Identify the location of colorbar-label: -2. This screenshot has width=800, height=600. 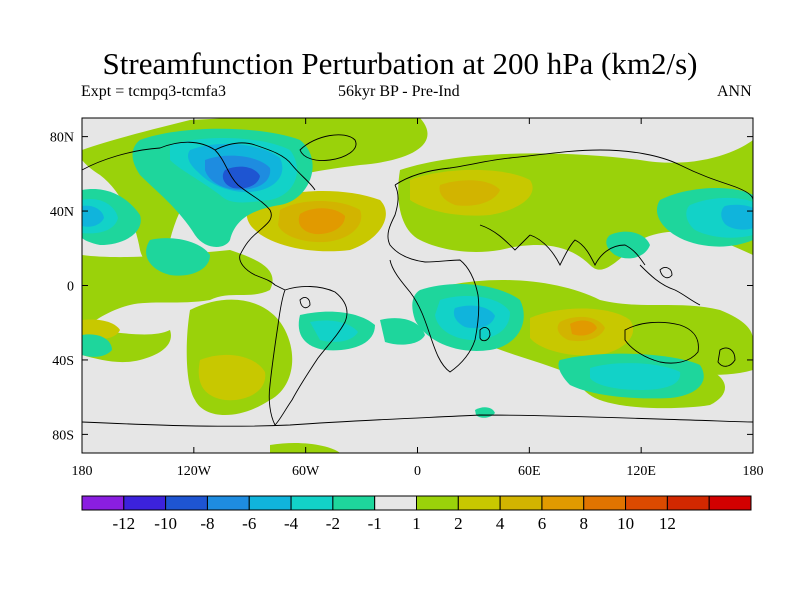
(333, 523).